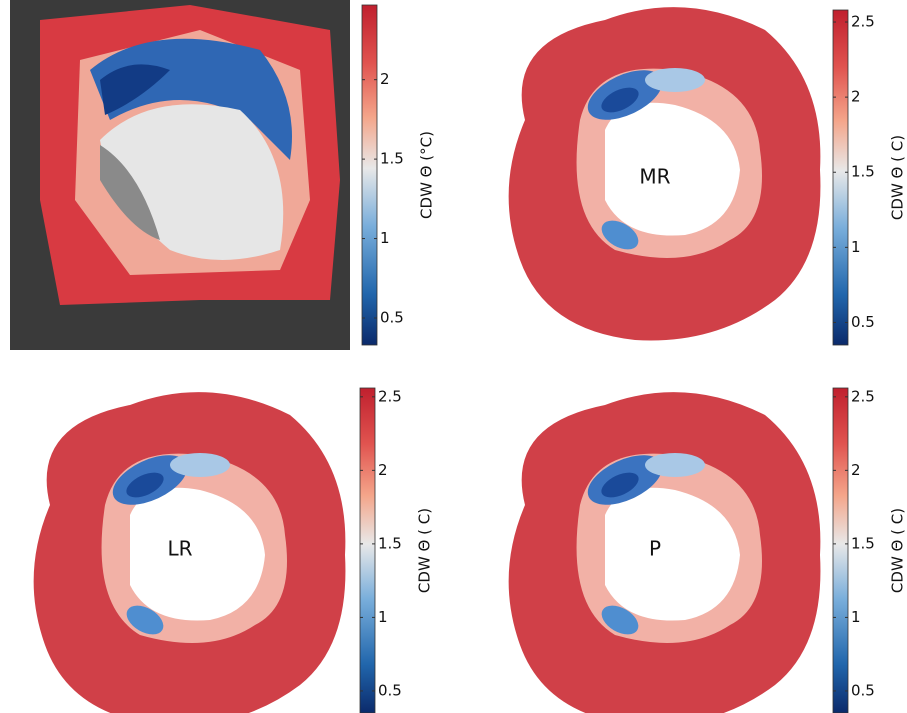 This screenshot has width=907, height=713. What do you see at coordinates (179, 549) in the screenshot?
I see `panel-label: LR` at bounding box center [179, 549].